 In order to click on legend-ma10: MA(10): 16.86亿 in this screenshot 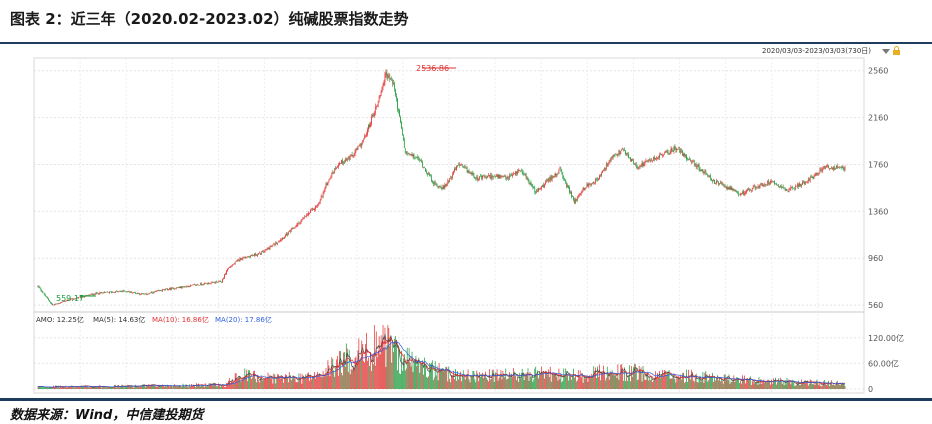, I will do `click(180, 319)`.